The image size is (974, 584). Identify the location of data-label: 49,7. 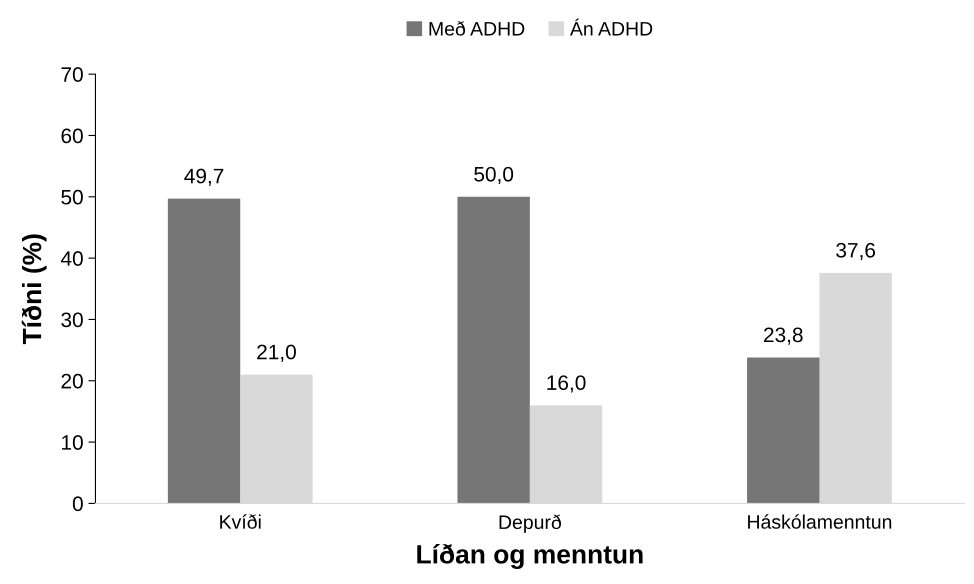
(204, 177).